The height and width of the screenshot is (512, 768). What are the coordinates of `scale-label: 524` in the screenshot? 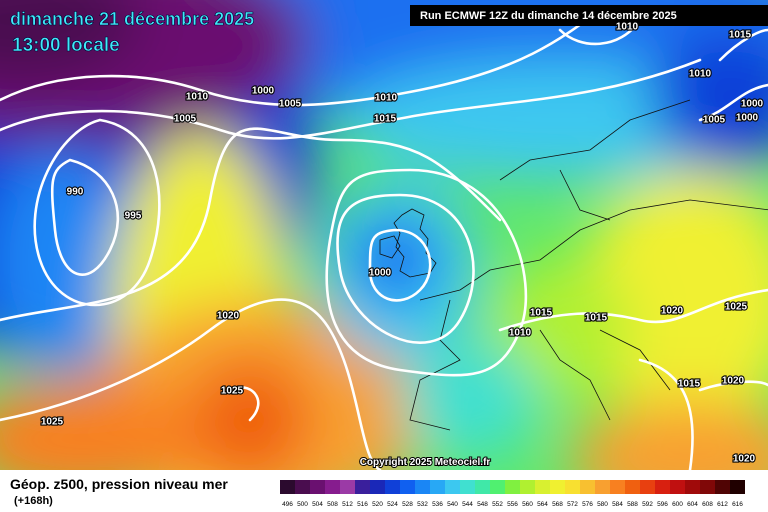 It's located at (392, 504).